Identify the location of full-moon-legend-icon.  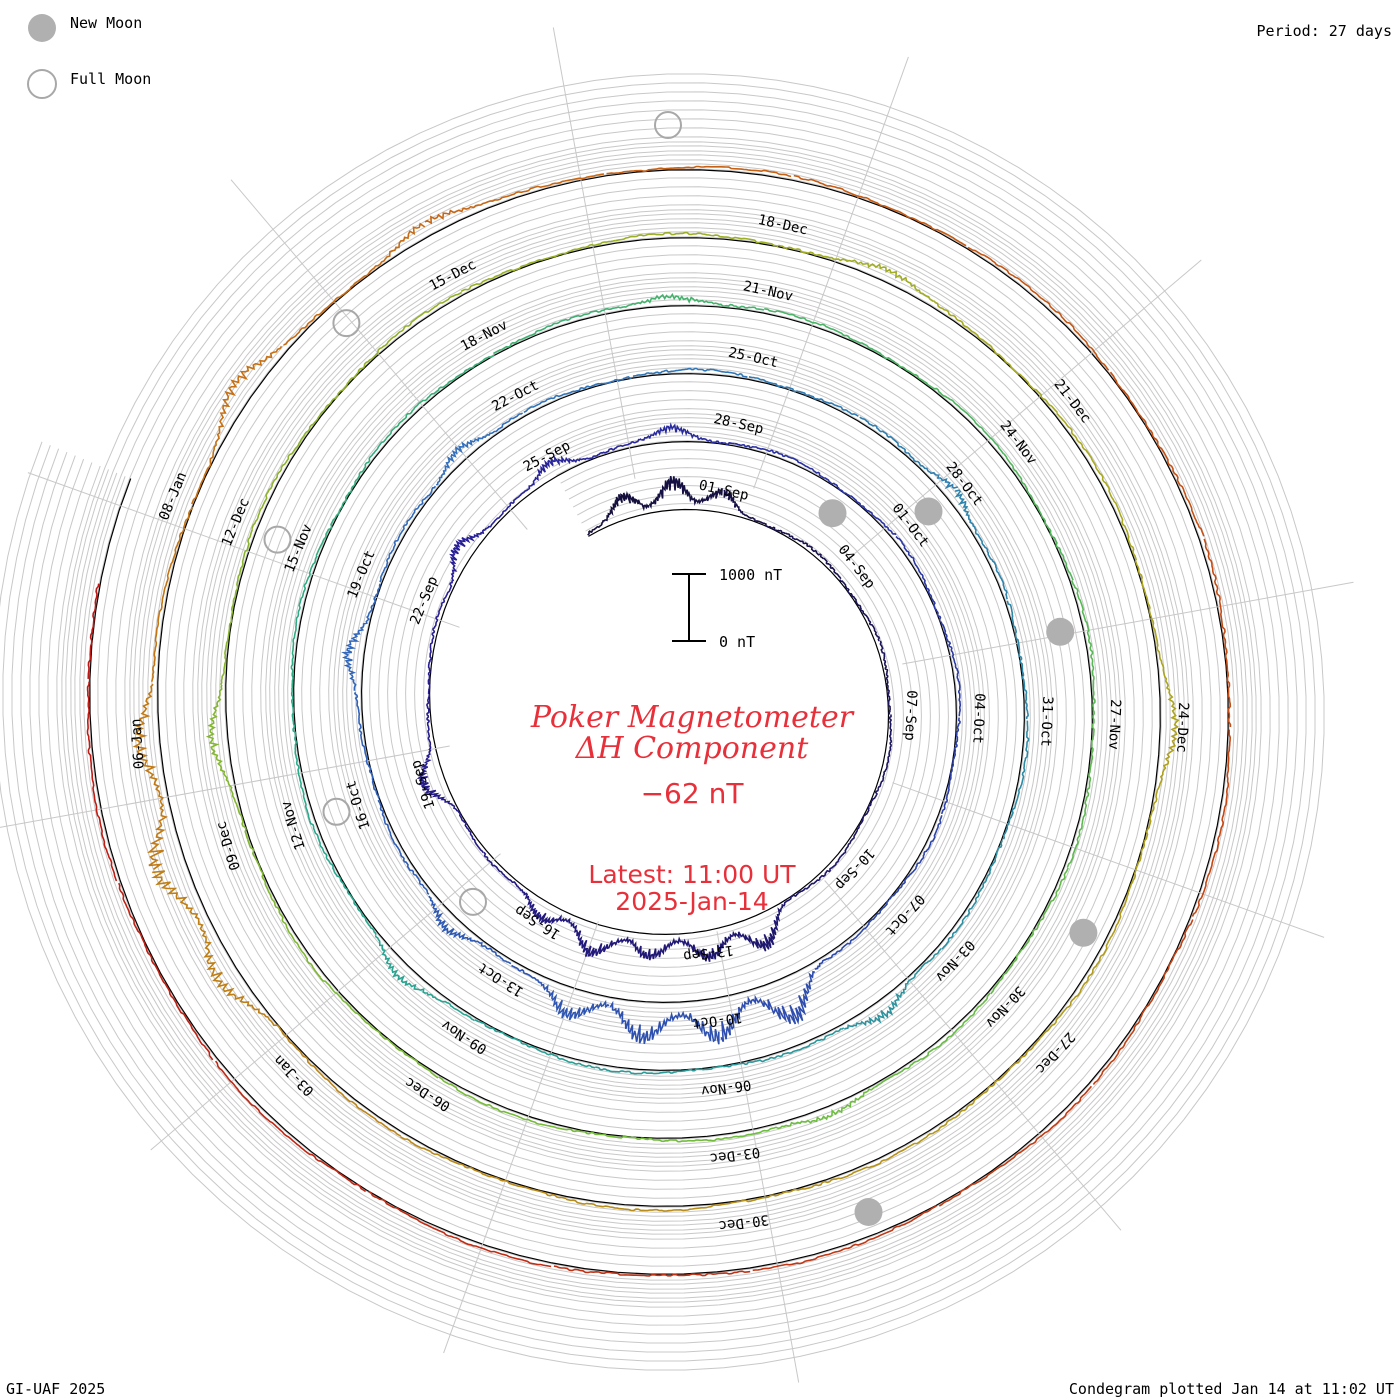
(42, 84).